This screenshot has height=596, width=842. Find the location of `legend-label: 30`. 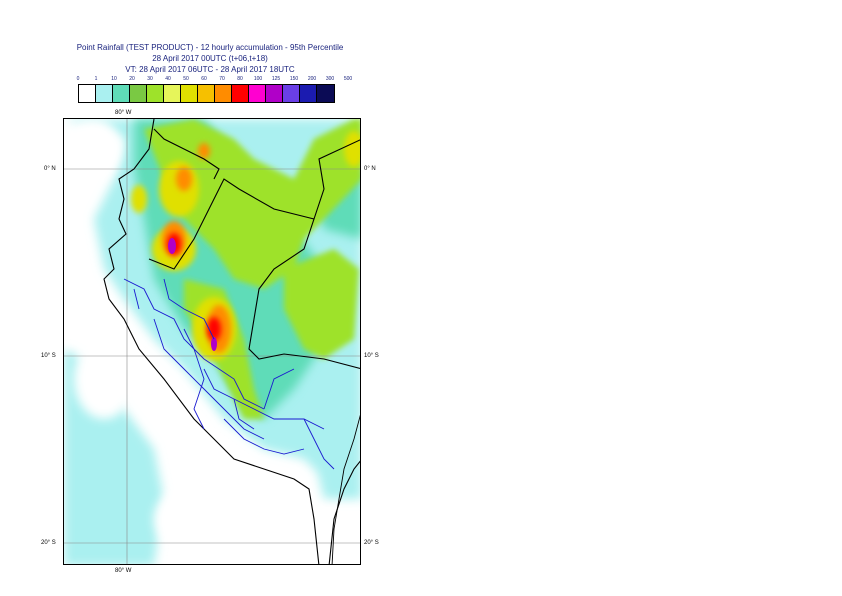

legend-label: 30 is located at coordinates (150, 79).